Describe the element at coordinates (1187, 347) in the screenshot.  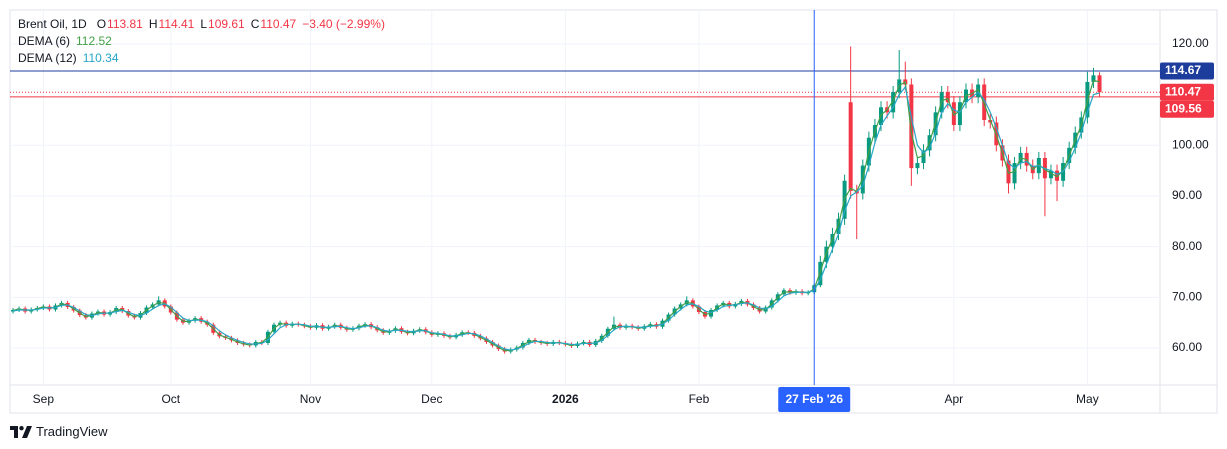
I see `y-tick-label: 60.00` at that location.